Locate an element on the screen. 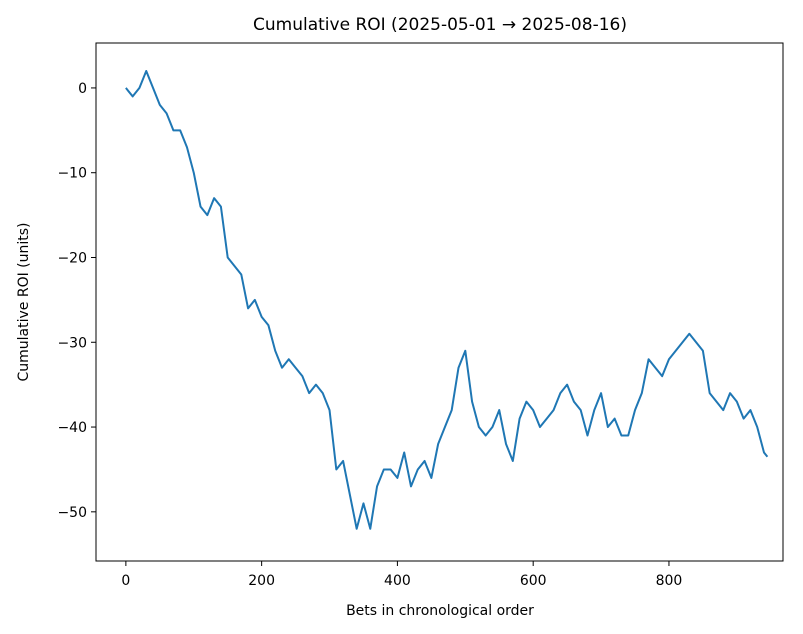 The width and height of the screenshot is (803, 634). chart-title: Cumulative ROI (2025-05-01 → 2025-08-16) is located at coordinates (440, 25).